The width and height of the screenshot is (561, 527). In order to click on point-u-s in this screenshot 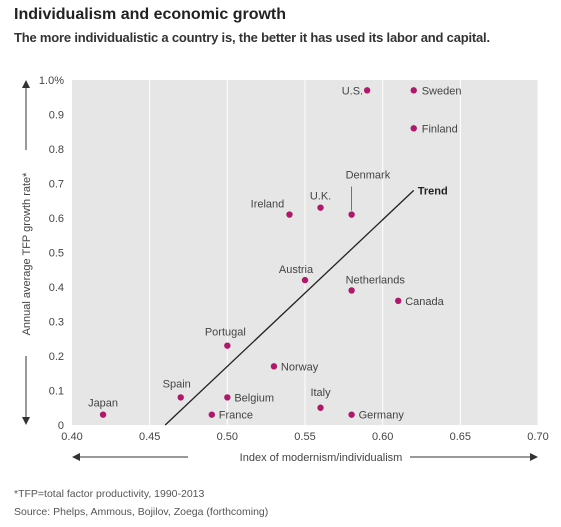, I will do `click(367, 90)`.